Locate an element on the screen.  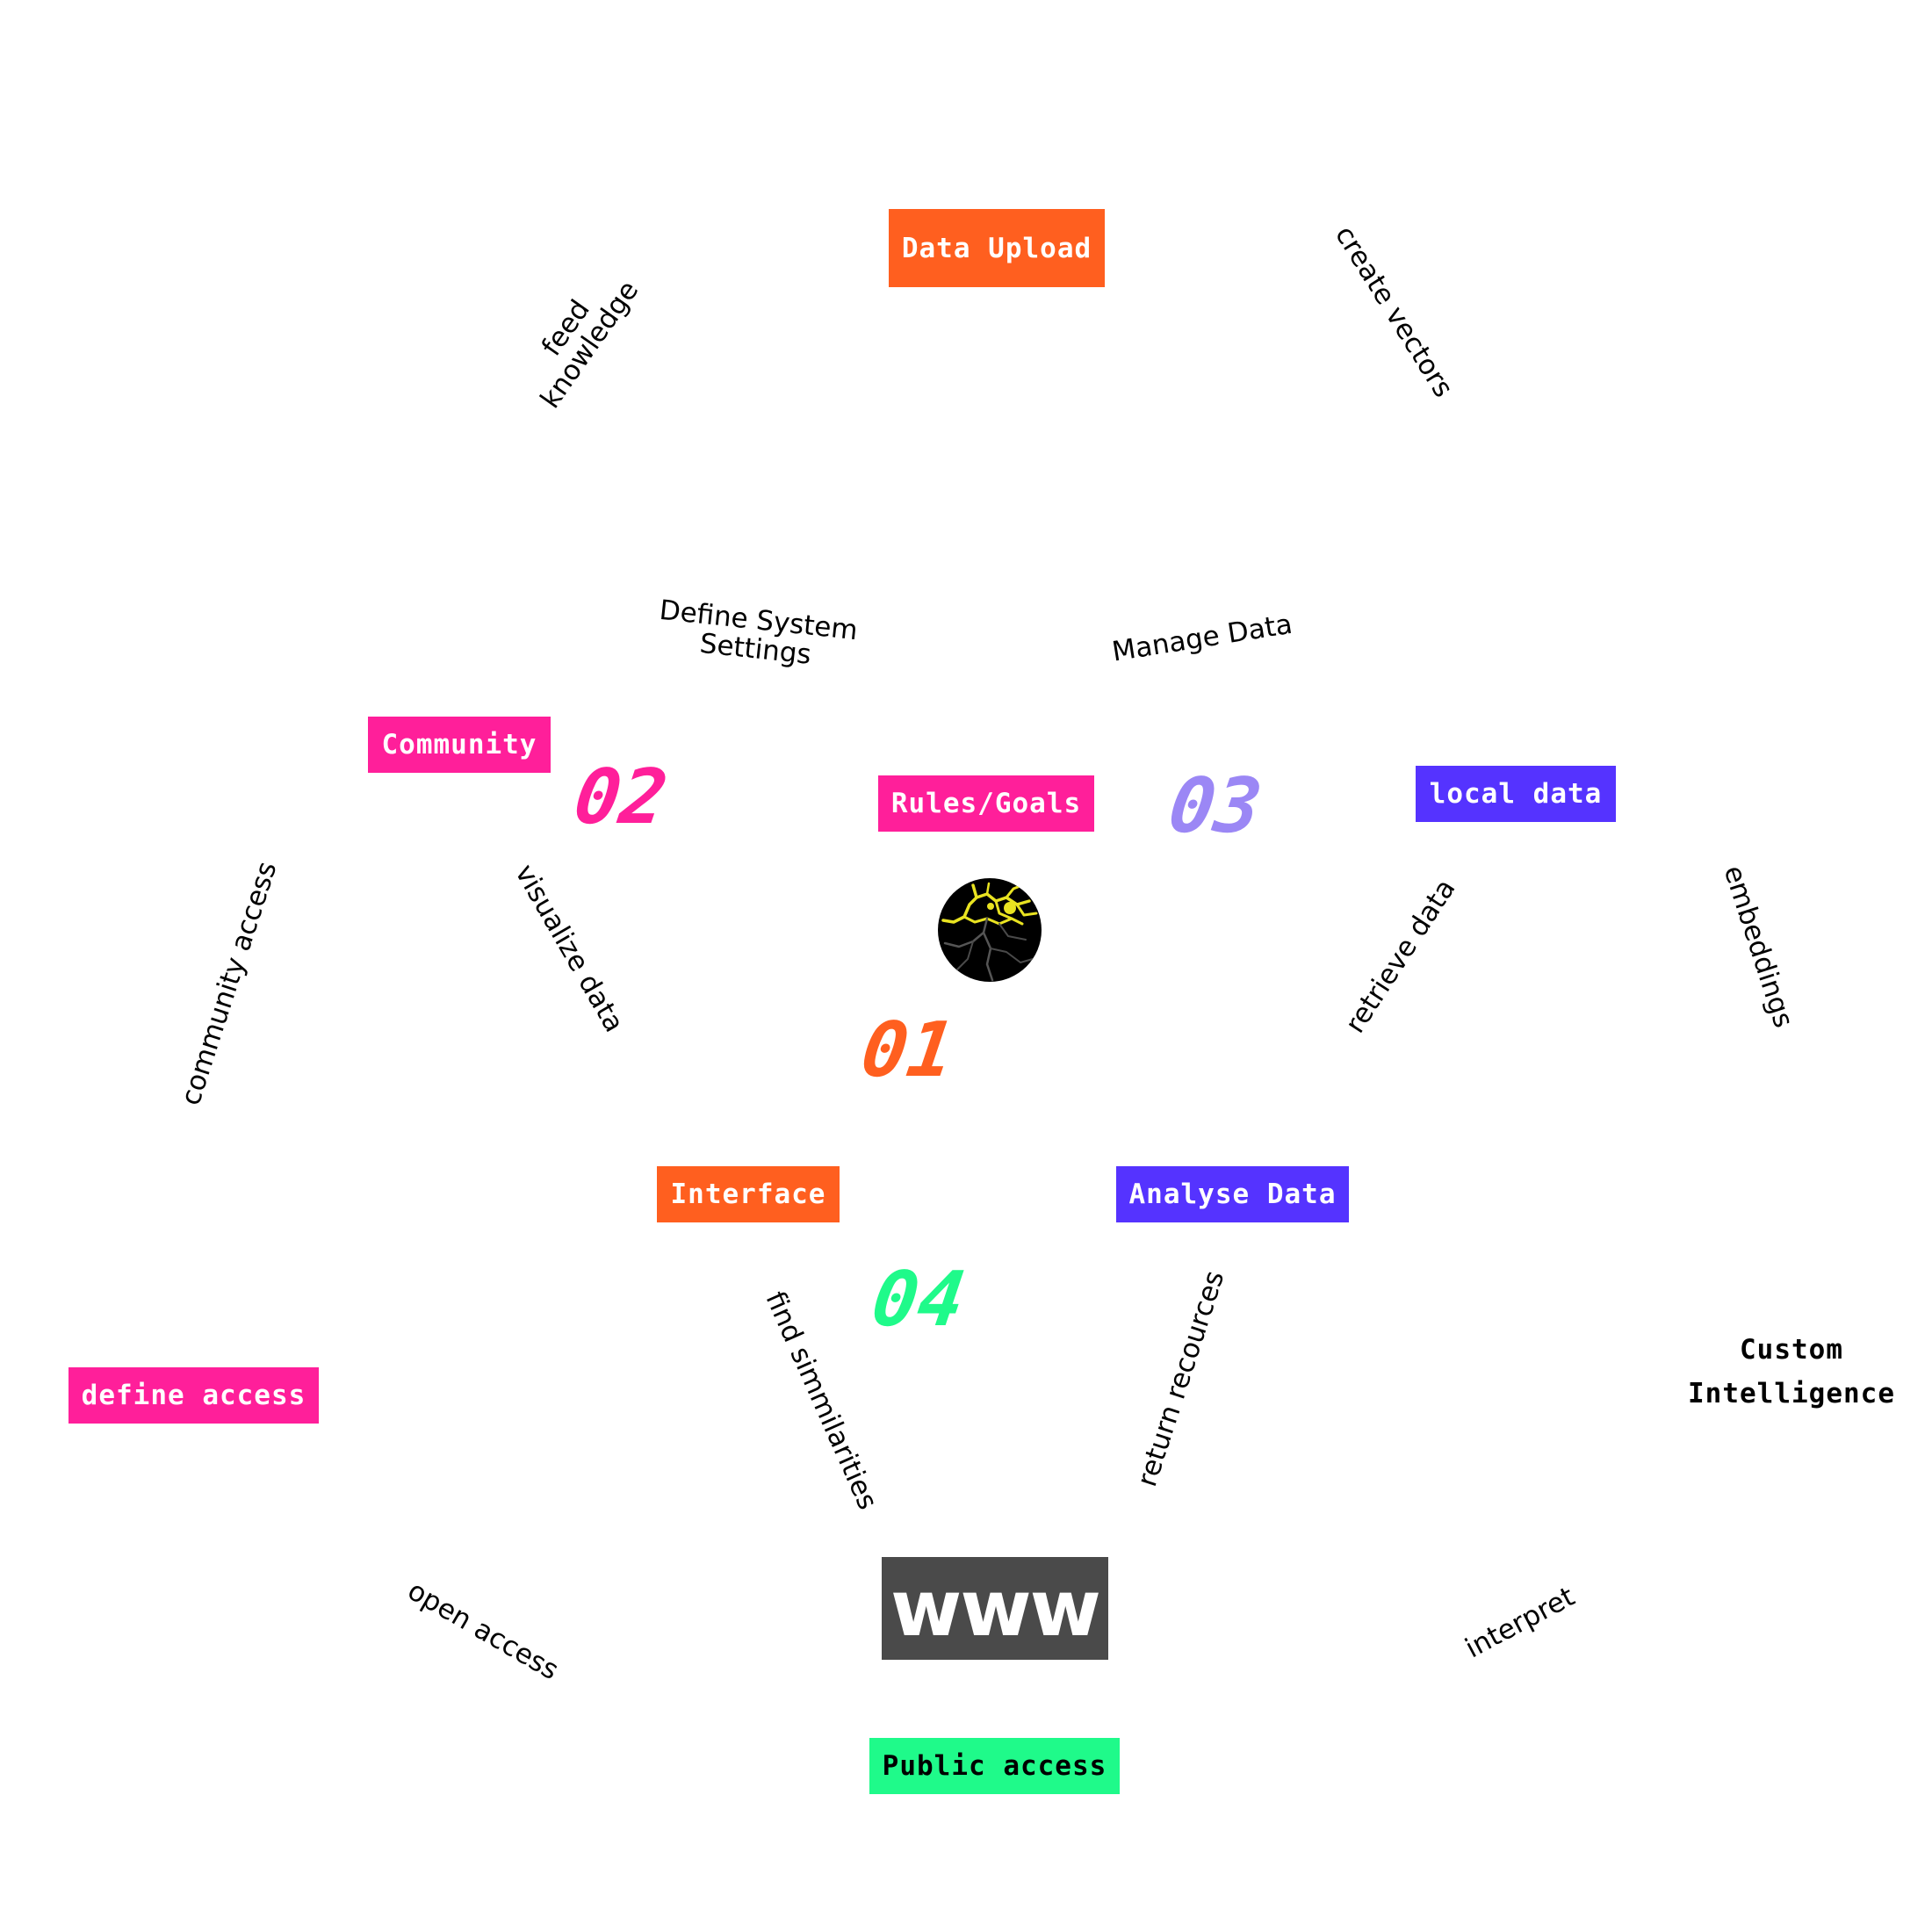
define-system-settings-label: Define System Settings is located at coordinates (759, 632).